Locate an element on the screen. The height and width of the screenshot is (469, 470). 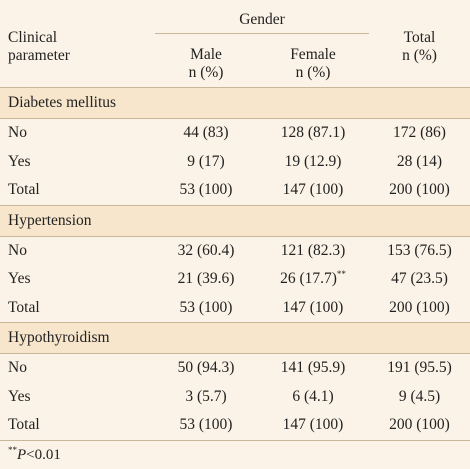
footnote-row: **P<0.01 is located at coordinates (235, 454).